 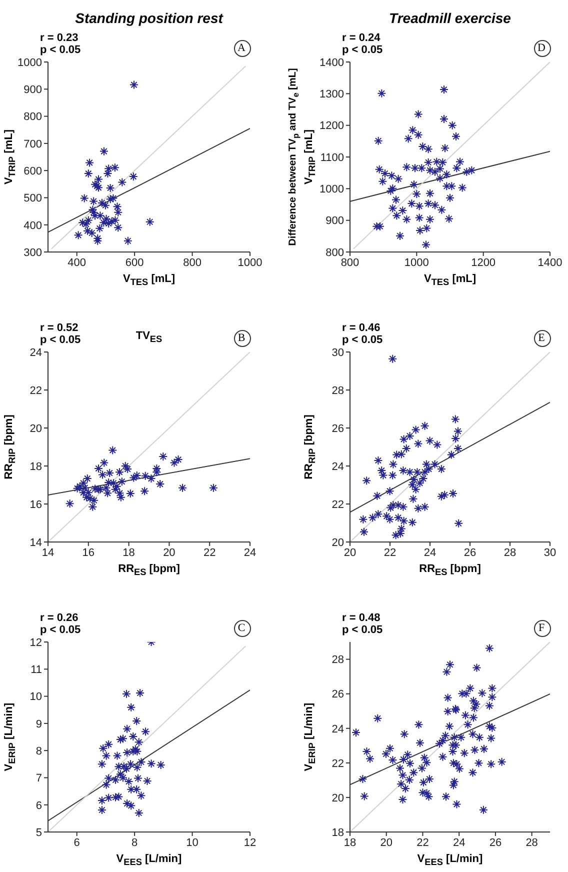 I want to click on text: r = 0.46, so click(x=361, y=328).